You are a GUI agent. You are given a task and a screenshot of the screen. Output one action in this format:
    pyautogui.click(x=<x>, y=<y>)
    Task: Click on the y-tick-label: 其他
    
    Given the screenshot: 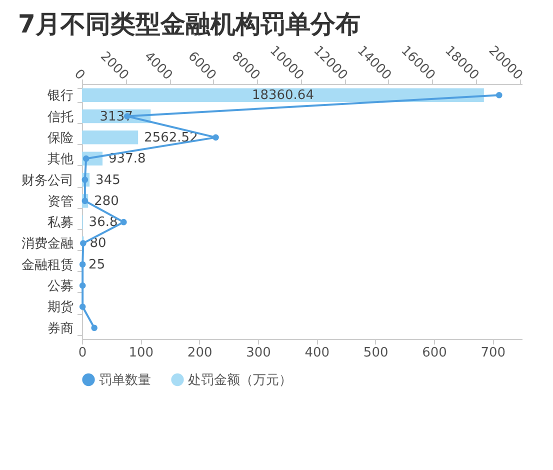 What is the action you would take?
    pyautogui.click(x=61, y=160)
    